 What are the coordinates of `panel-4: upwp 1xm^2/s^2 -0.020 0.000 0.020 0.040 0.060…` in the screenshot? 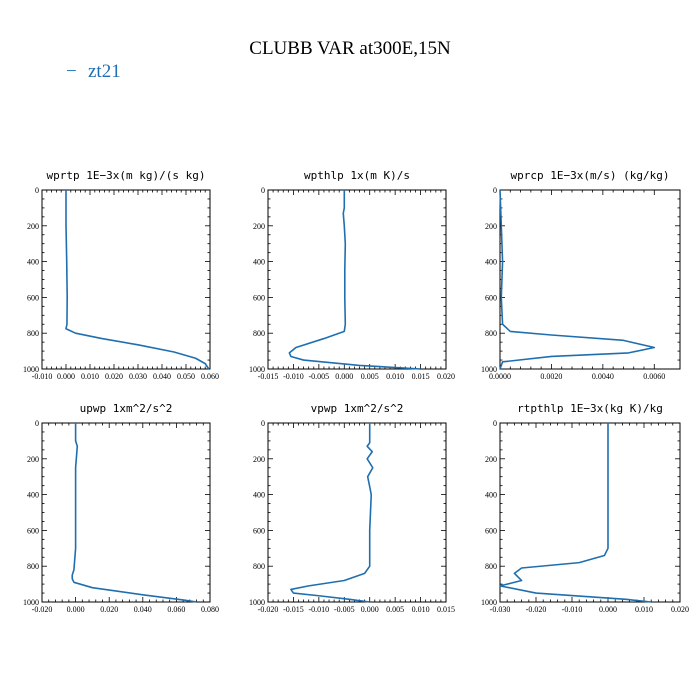 It's located at (121, 508).